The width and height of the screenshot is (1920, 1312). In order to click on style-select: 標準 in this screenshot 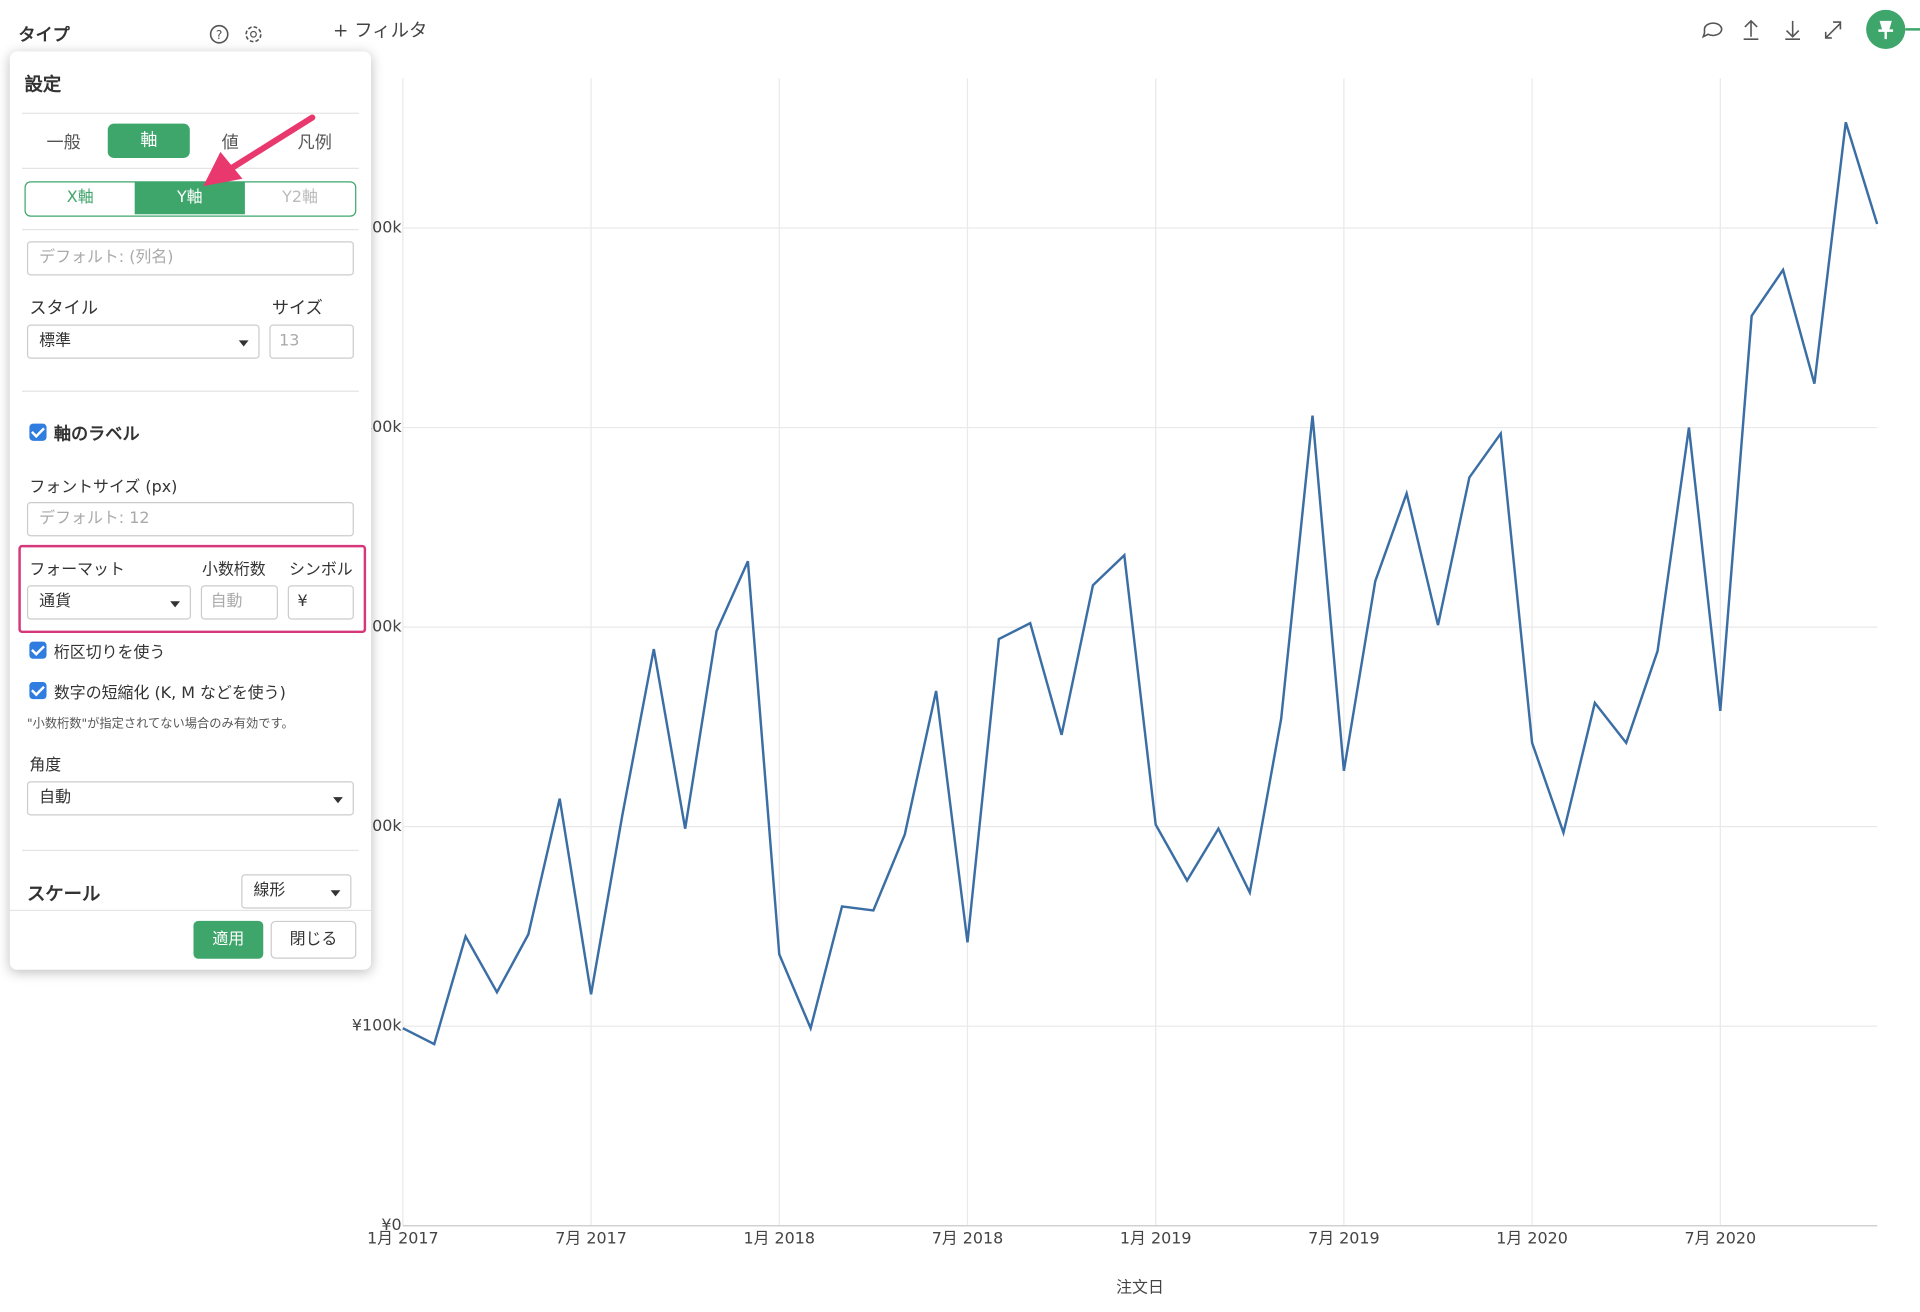, I will do `click(143, 341)`.